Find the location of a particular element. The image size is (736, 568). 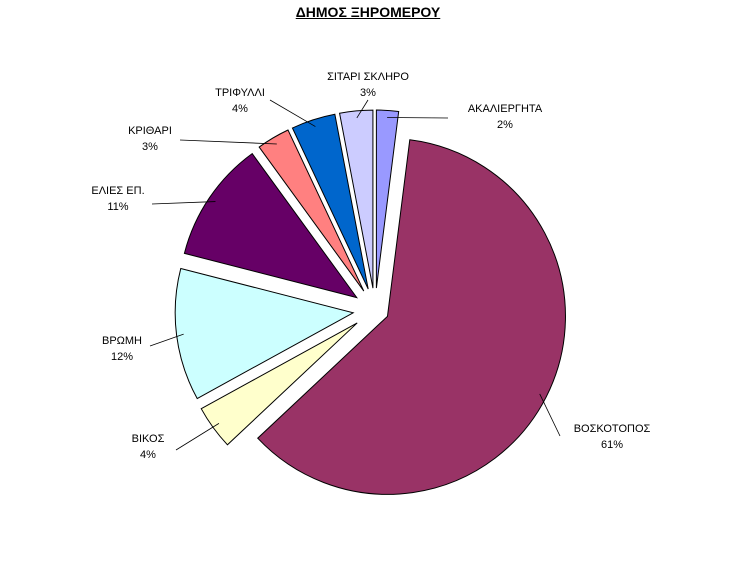

slice-label-3: ΒΙΚΟΣ is located at coordinates (148, 439).